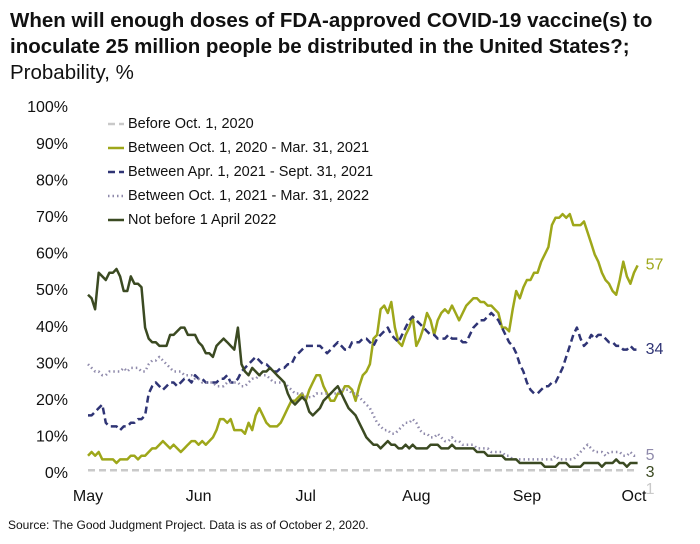  I want to click on y-tick-label: 60%, so click(52, 254).